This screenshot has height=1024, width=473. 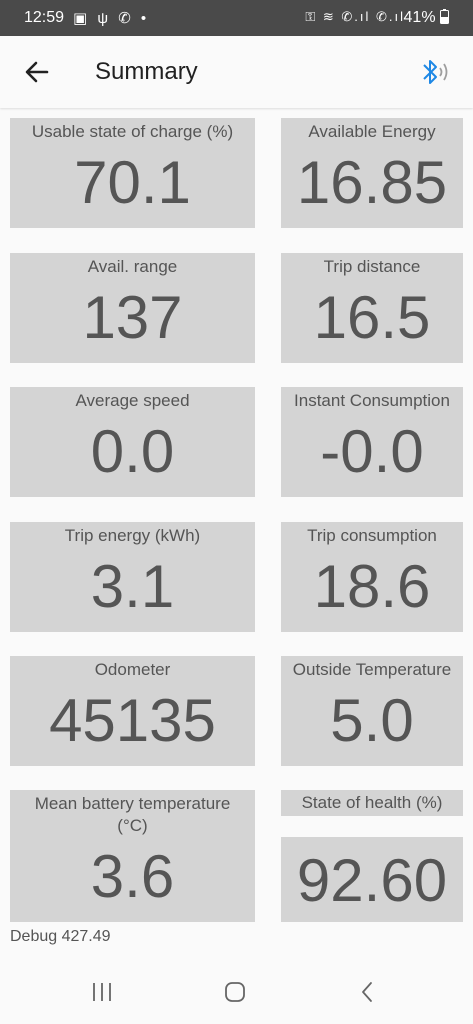 I want to click on tile-value: 0.0, so click(x=132, y=451).